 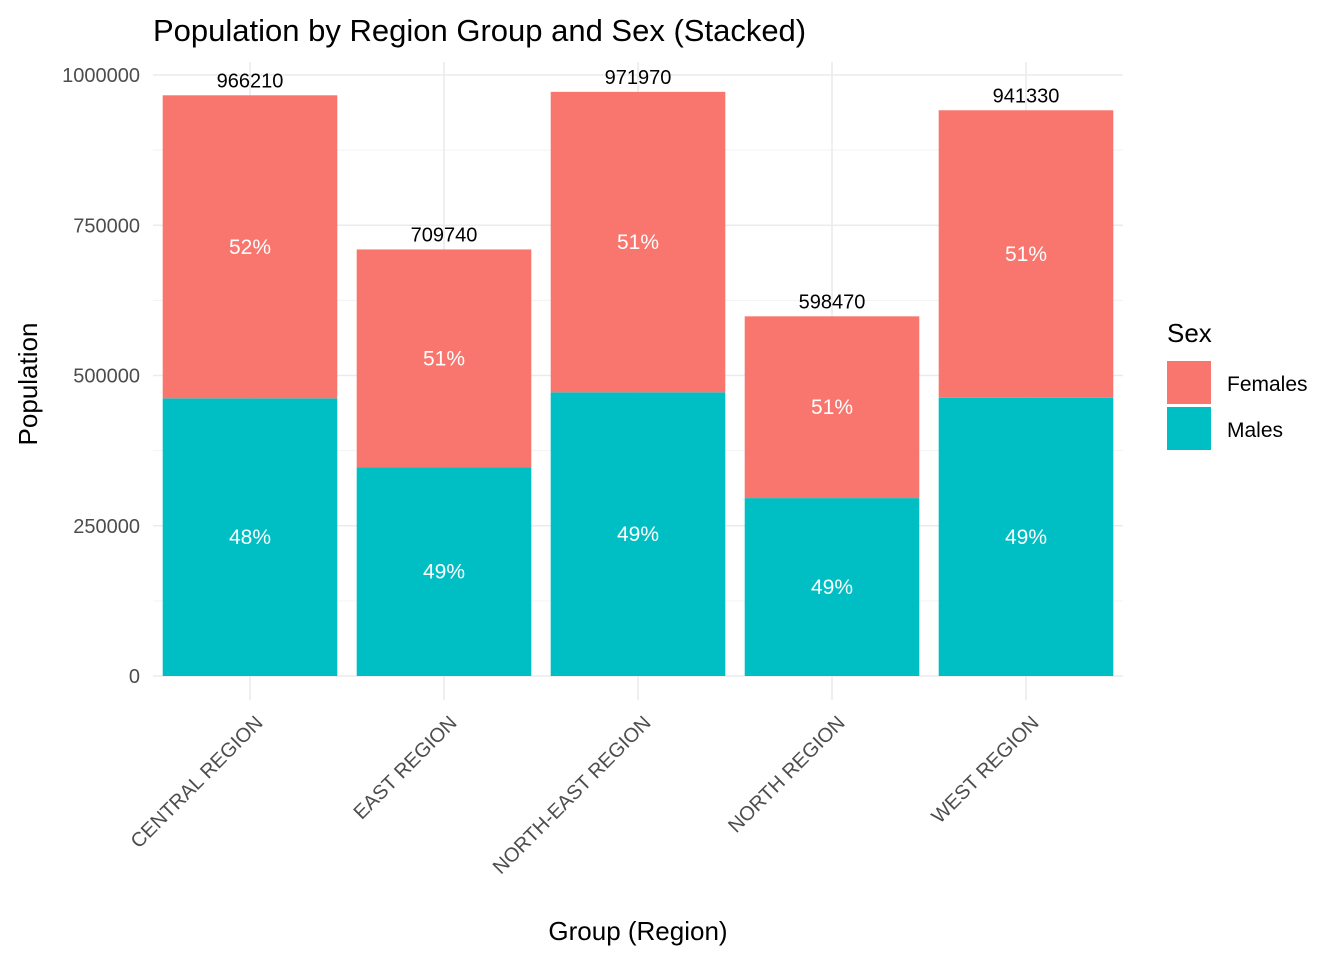 I want to click on legend-key-females, so click(x=1189, y=382).